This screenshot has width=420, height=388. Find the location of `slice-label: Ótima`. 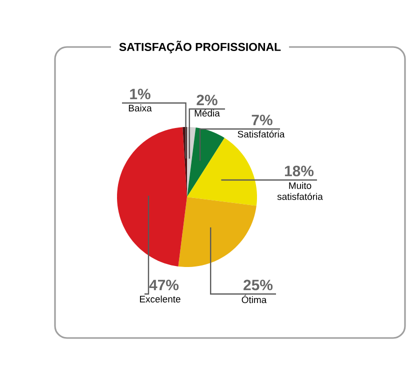

slice-label: Ótima is located at coordinates (254, 299).